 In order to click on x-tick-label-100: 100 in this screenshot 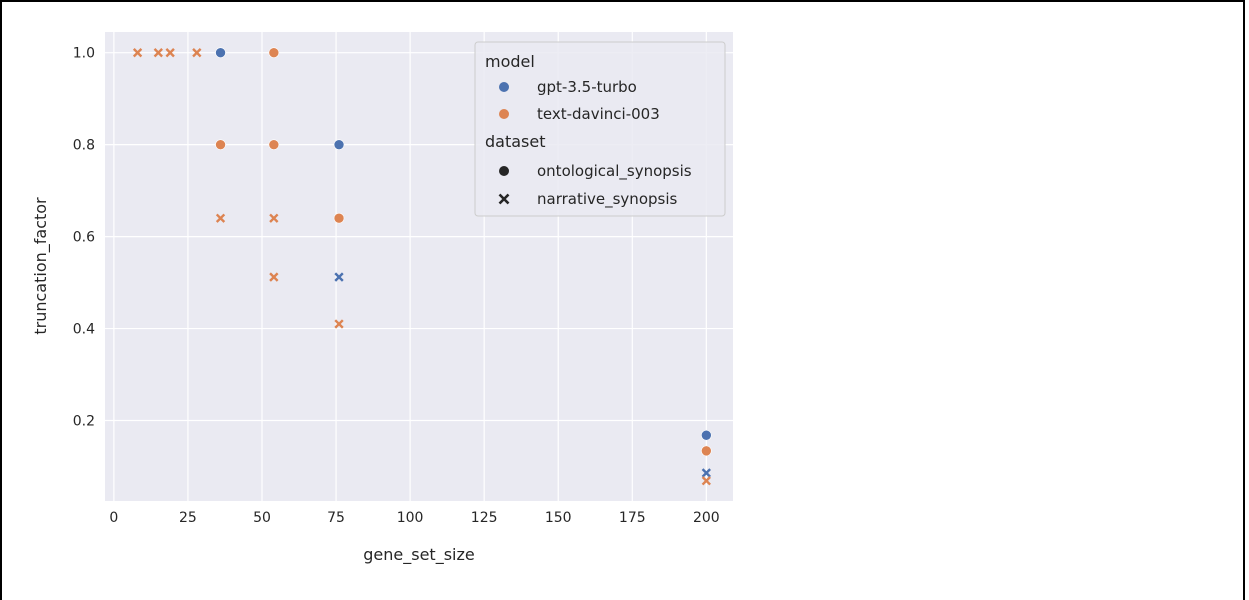, I will do `click(410, 518)`.